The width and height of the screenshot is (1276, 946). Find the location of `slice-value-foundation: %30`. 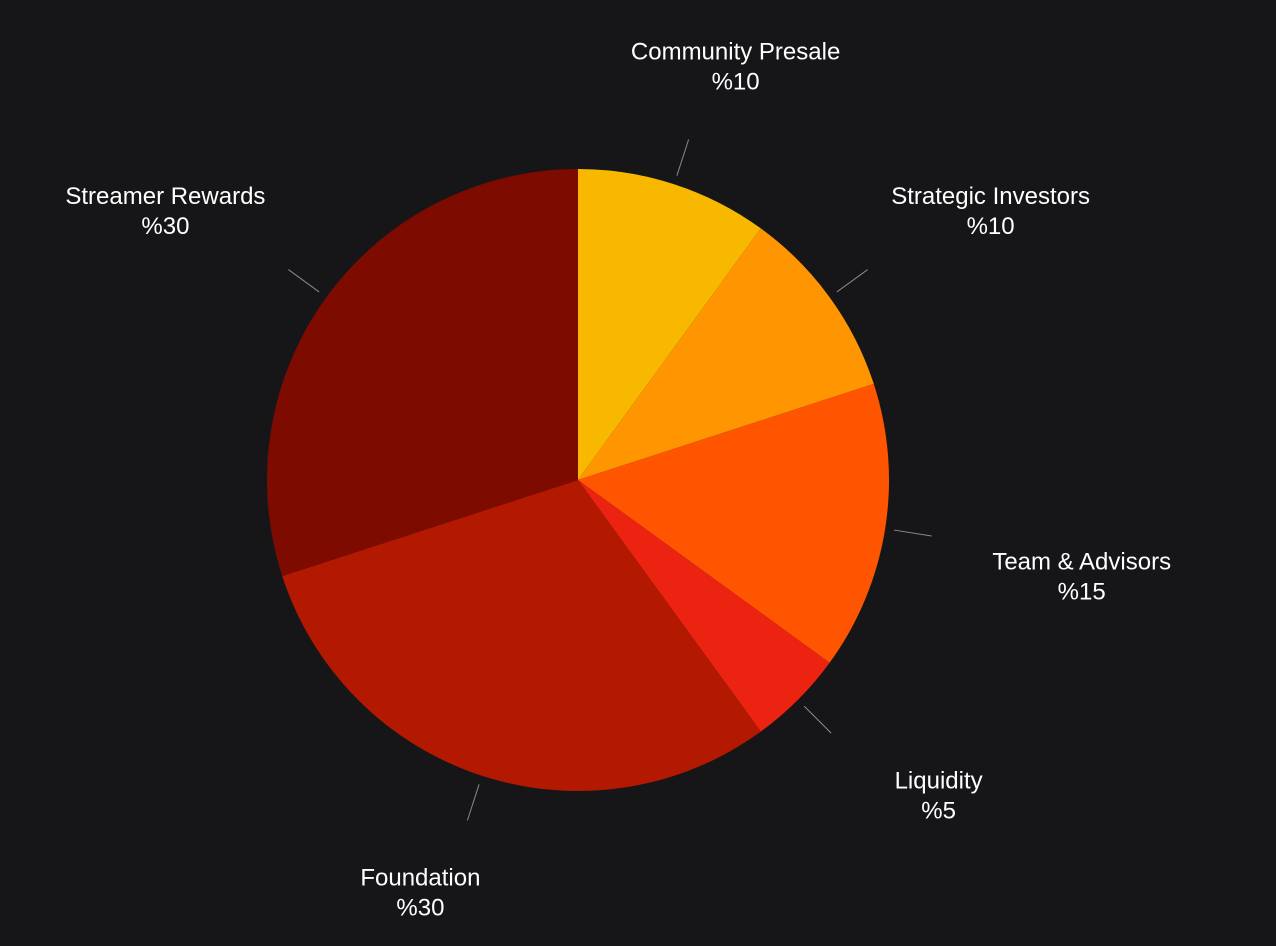

slice-value-foundation: %30 is located at coordinates (420, 908).